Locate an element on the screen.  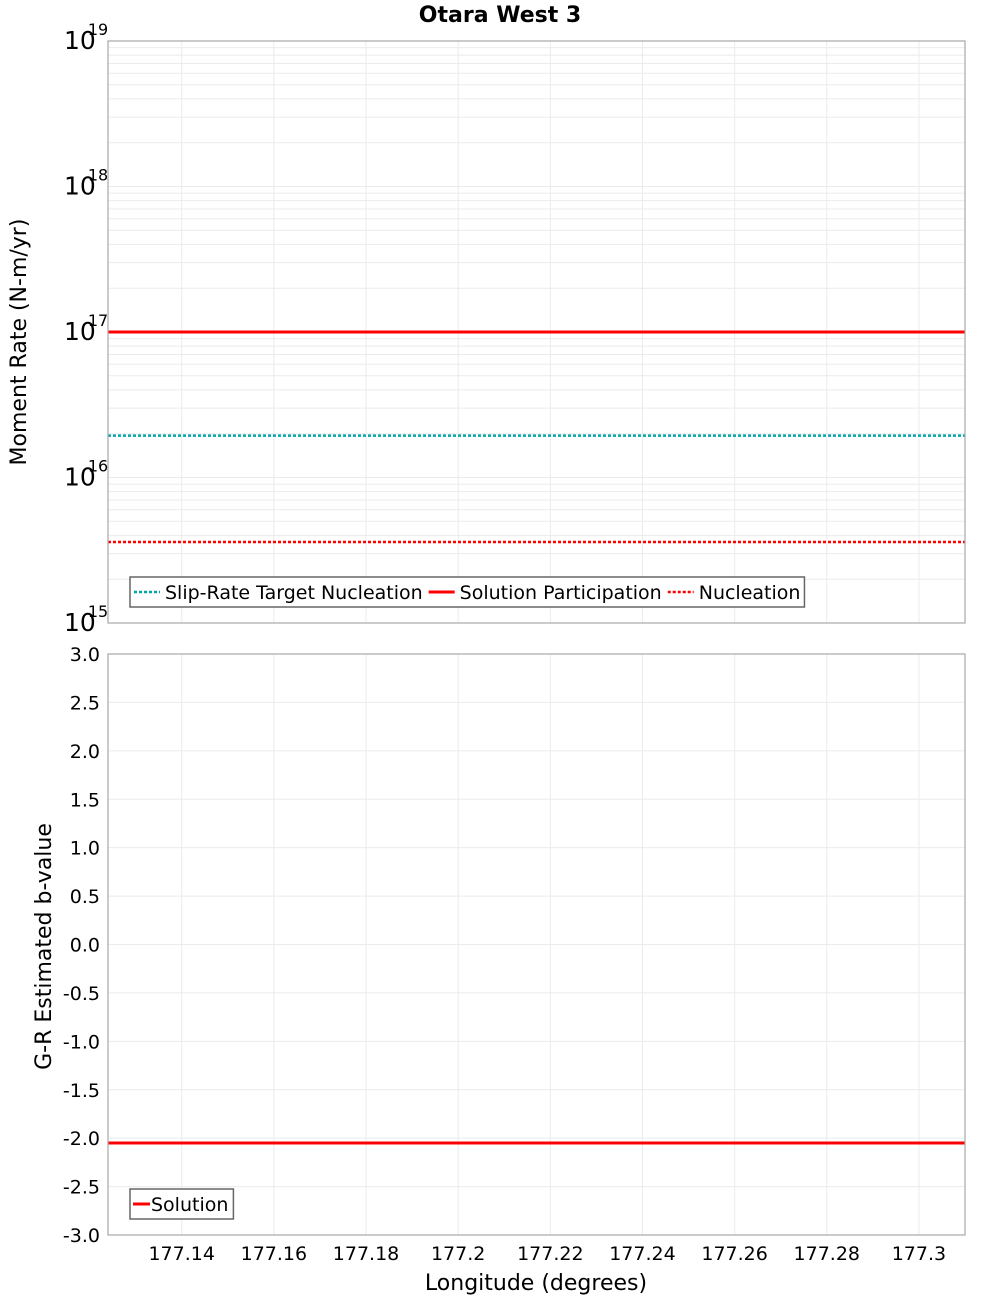
y-tick-label: 0.5 is located at coordinates (85, 897).